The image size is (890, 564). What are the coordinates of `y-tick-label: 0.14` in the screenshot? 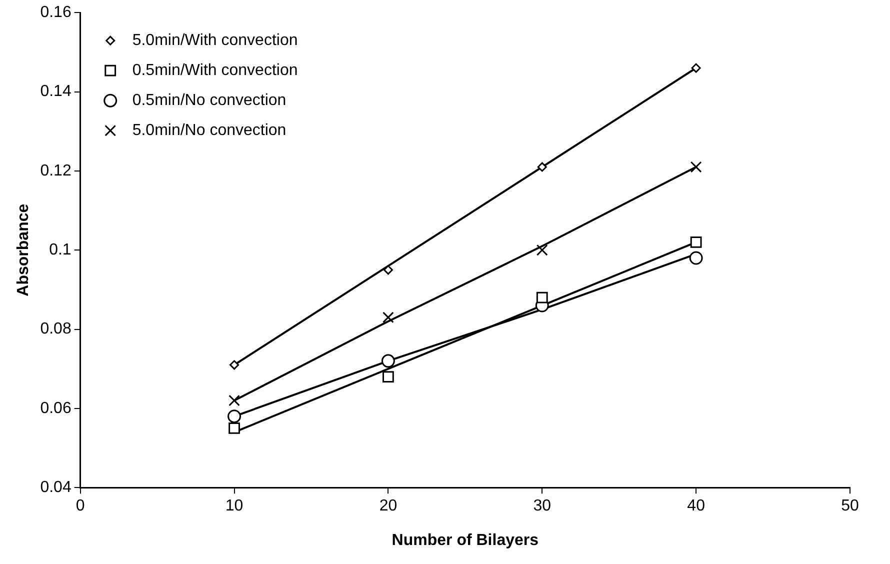 It's located at (56, 91).